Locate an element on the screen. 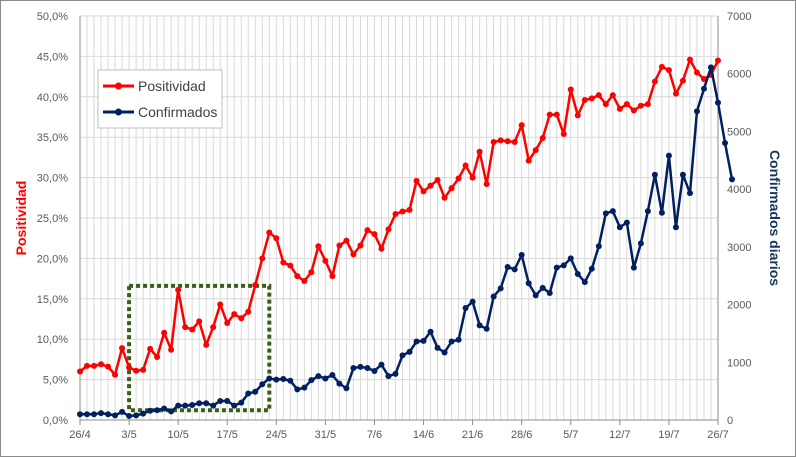 This screenshot has height=457, width=796. x-tick-label: 24/5 is located at coordinates (276, 435).